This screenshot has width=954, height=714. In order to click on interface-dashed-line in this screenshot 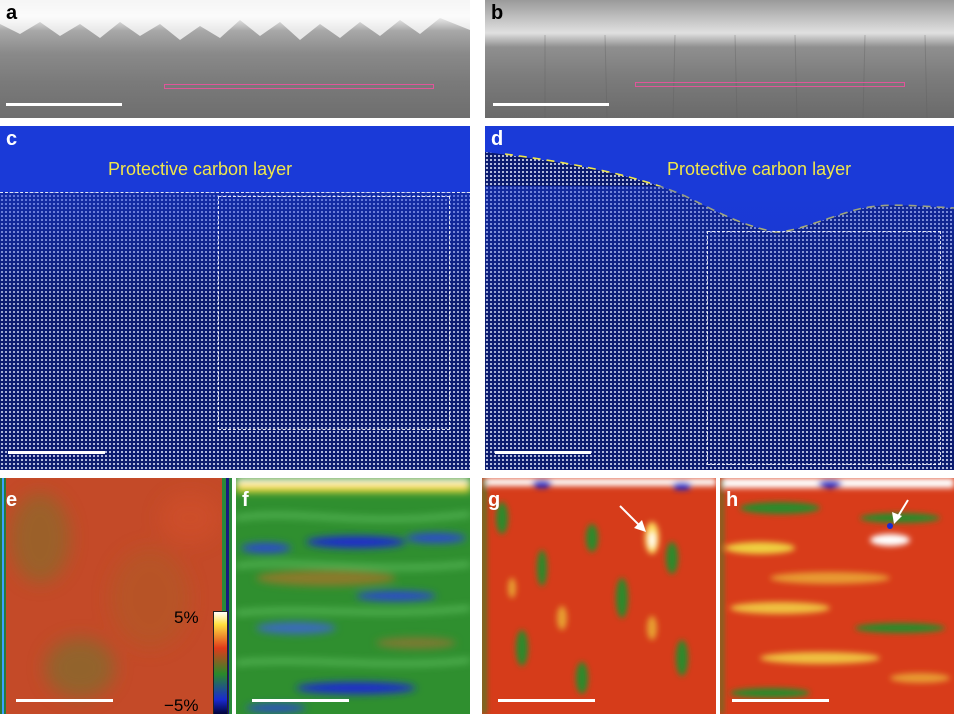, I will do `click(235, 192)`.